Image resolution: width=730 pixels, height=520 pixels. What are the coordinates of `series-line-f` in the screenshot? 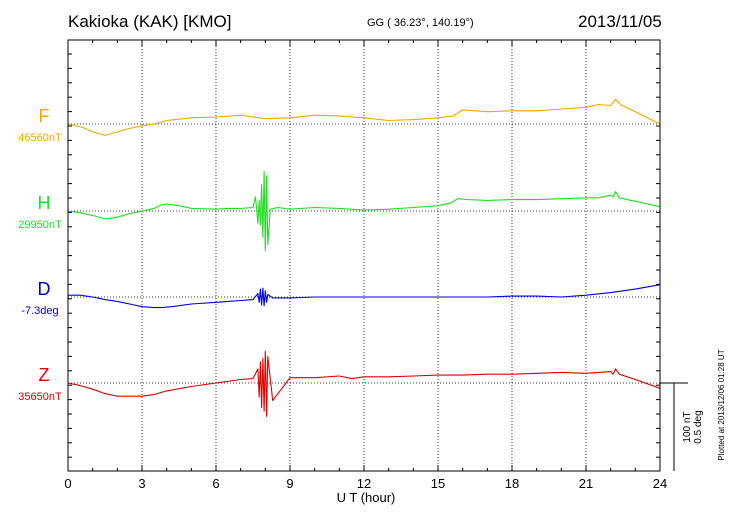 It's located at (364, 117).